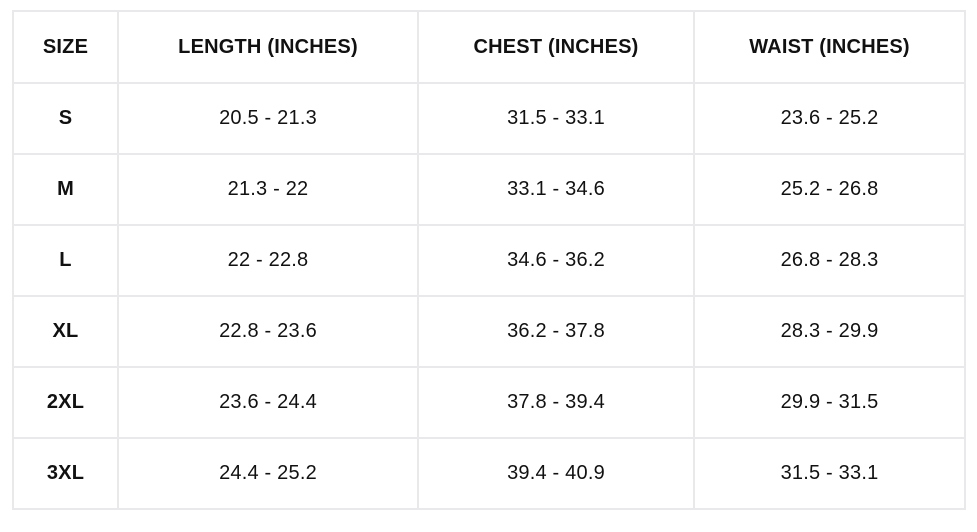 This screenshot has height=532, width=977. I want to click on length-cell: 20.5 - 21.3, so click(268, 118).